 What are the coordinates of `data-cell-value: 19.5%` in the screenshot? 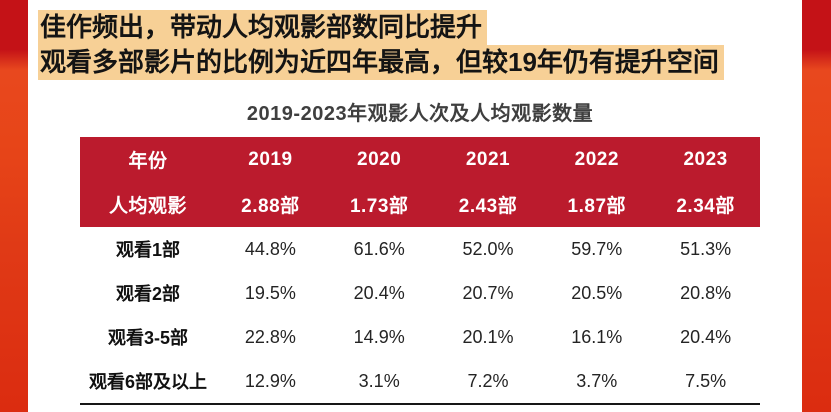 It's located at (270, 292).